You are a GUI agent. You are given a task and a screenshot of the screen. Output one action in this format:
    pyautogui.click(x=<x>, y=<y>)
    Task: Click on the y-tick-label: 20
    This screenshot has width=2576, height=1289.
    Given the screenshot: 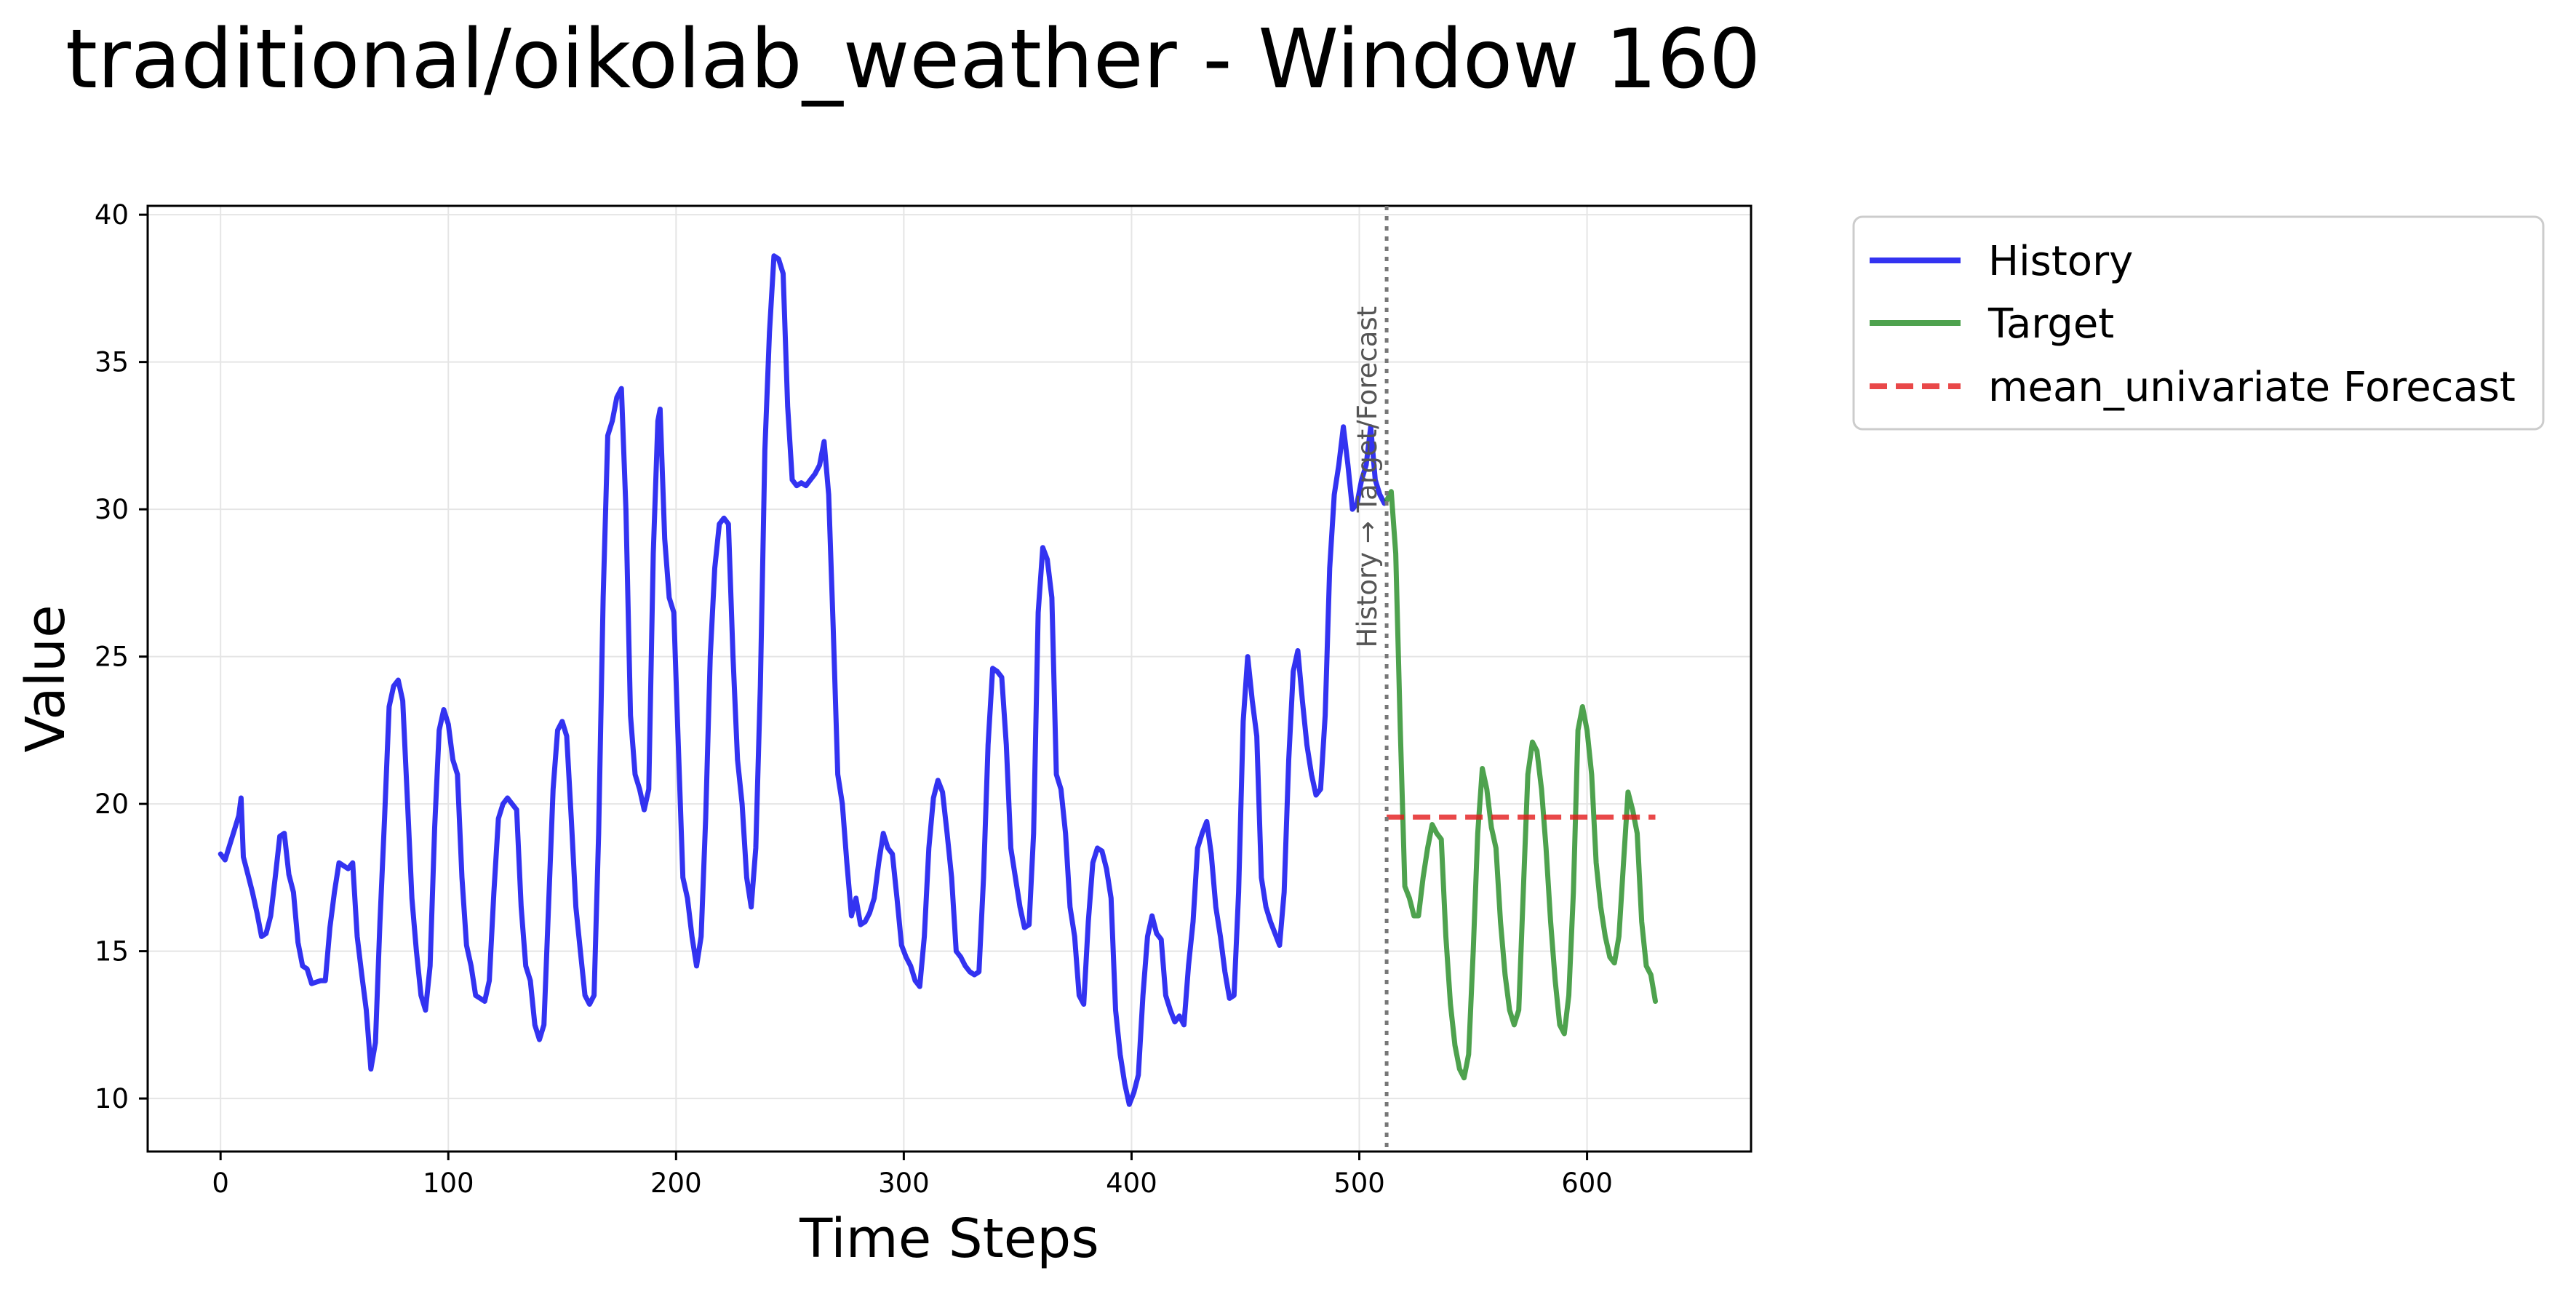 What is the action you would take?
    pyautogui.click(x=112, y=804)
    